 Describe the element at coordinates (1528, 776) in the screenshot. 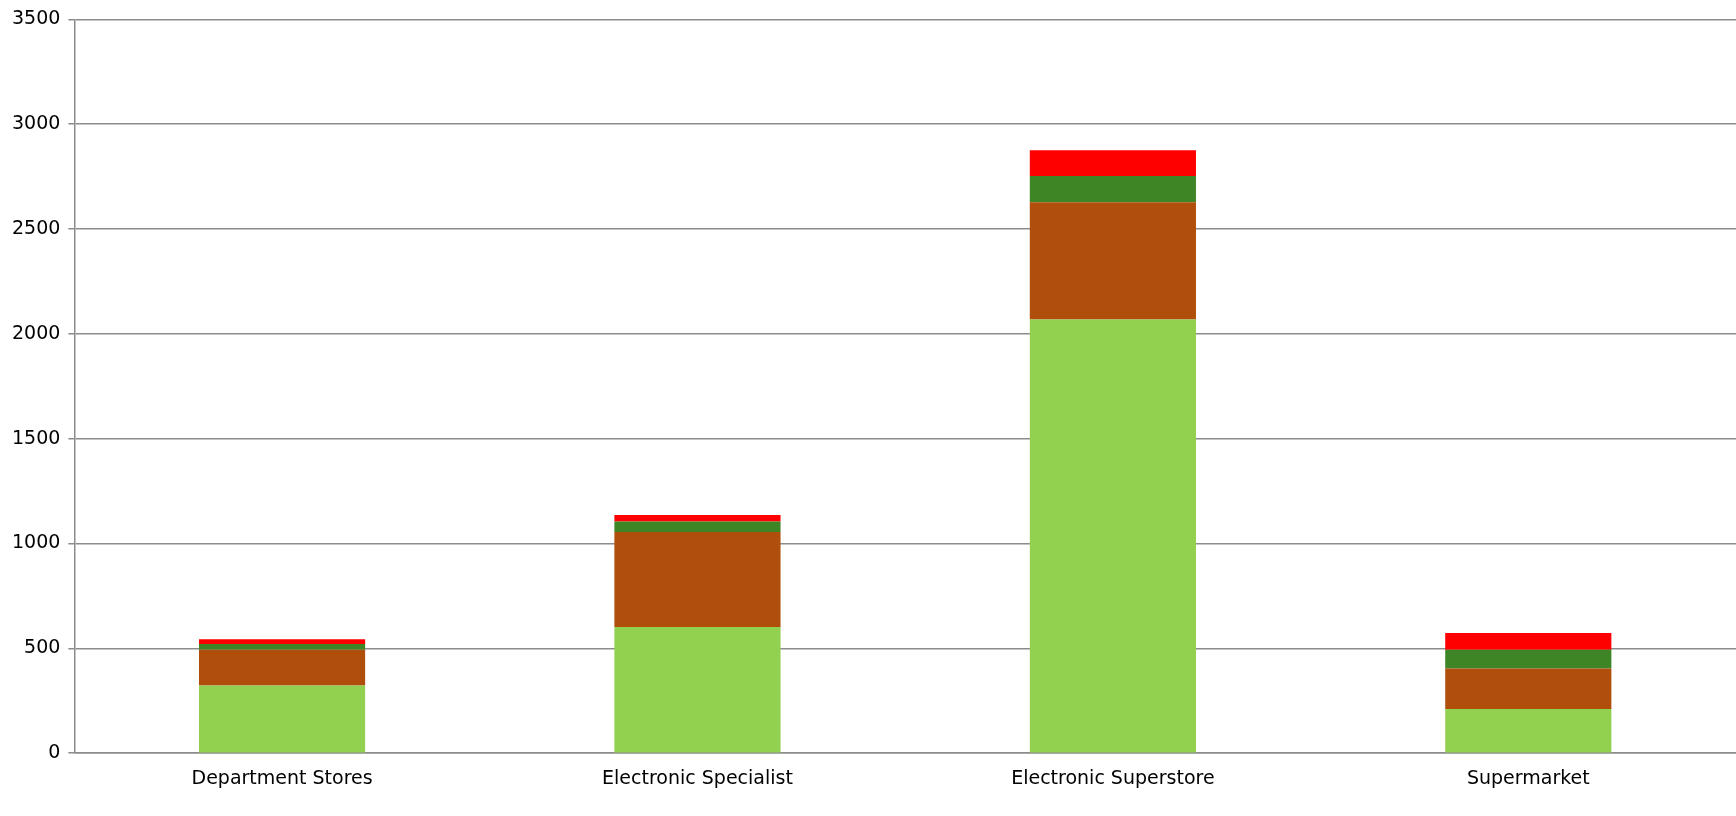

I see `x-tick-label: Supermarket` at that location.